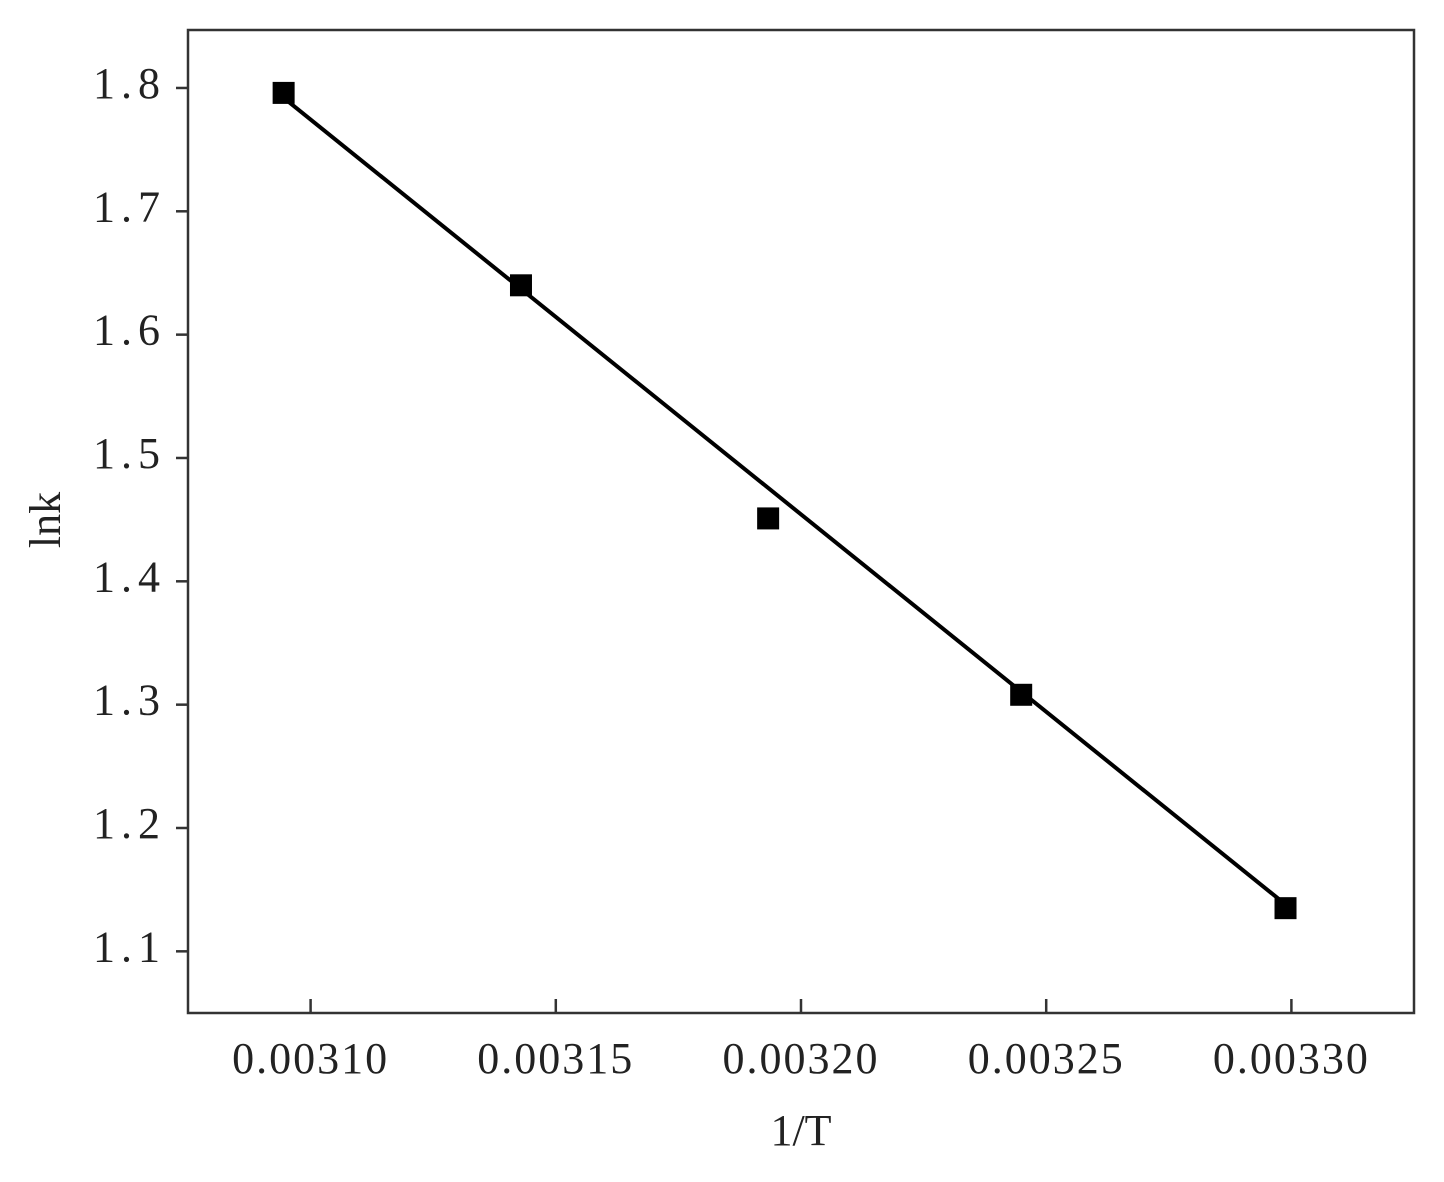 This screenshot has width=1444, height=1182. I want to click on y-tick-label: 1.2, so click(129, 823).